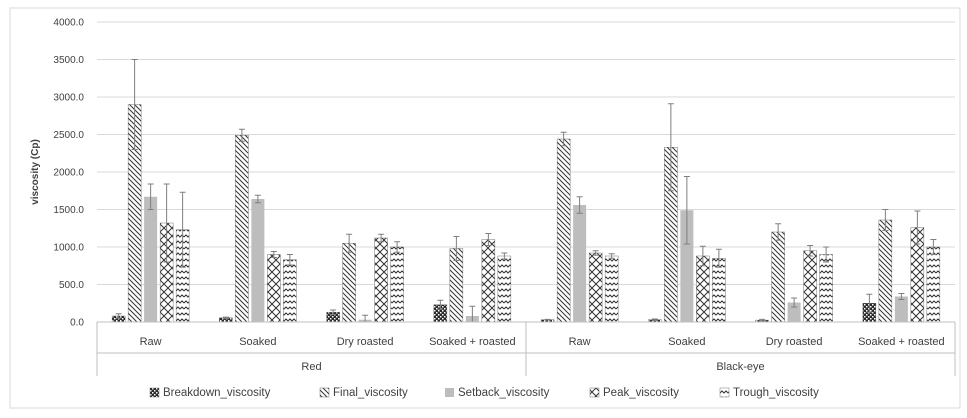 The image size is (967, 418). I want to click on legend-label-trough: Trough_viscosity, so click(776, 393).